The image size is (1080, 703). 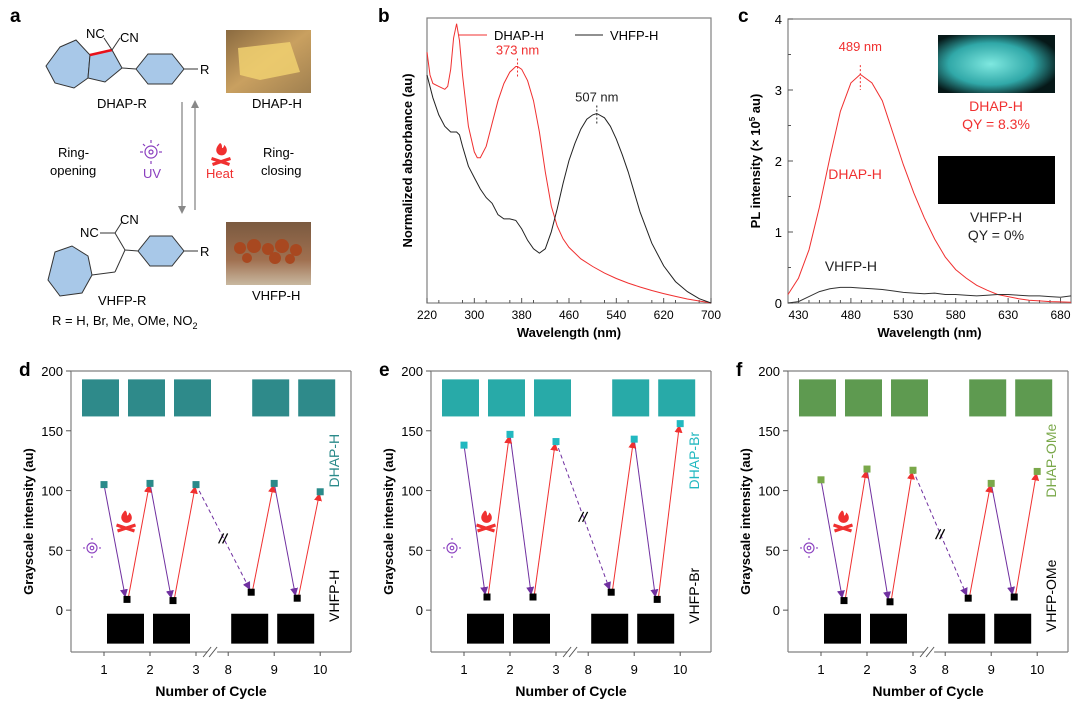 I want to click on x-tick-label: 620, so click(x=664, y=315).